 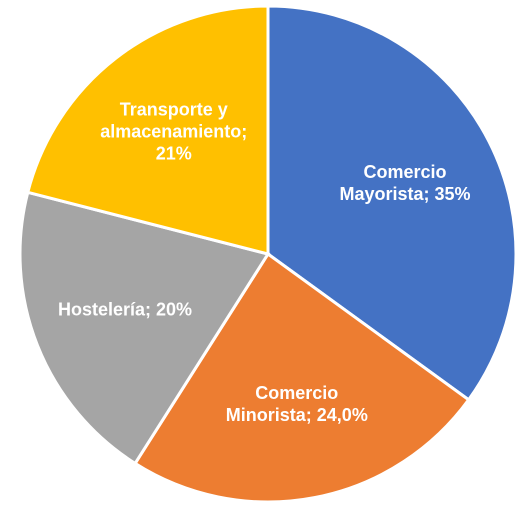 I want to click on data-label-line: Minorista; 24,0%, so click(x=297, y=415).